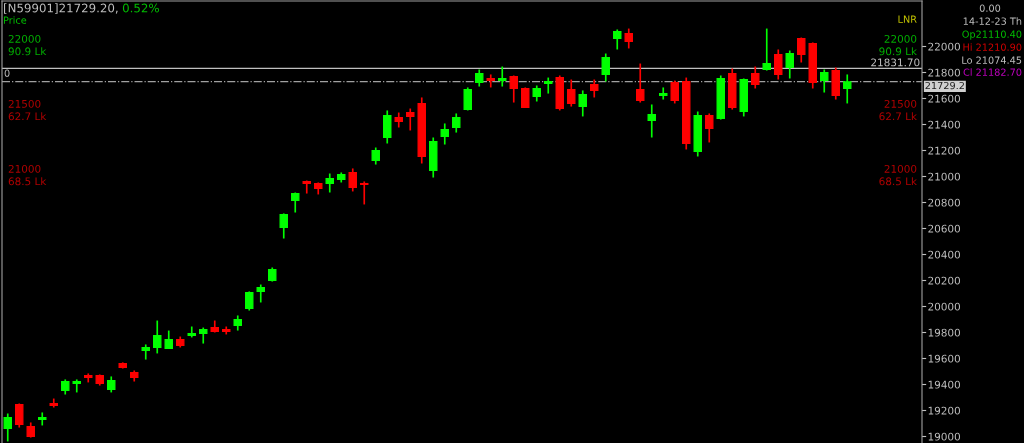 This screenshot has height=443, width=1024. Describe the element at coordinates (27, 45) in the screenshot. I see `annotation: 22000 90.9 Lk` at that location.